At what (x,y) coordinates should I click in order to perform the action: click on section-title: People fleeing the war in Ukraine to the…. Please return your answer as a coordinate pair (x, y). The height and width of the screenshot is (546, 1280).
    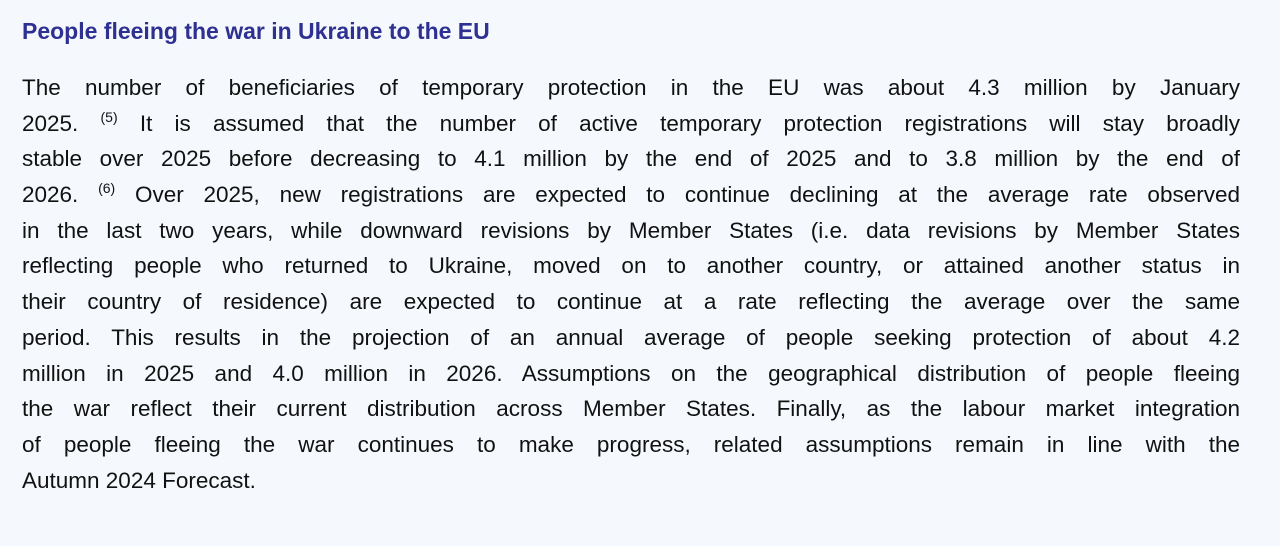
    Looking at the image, I should click on (256, 31).